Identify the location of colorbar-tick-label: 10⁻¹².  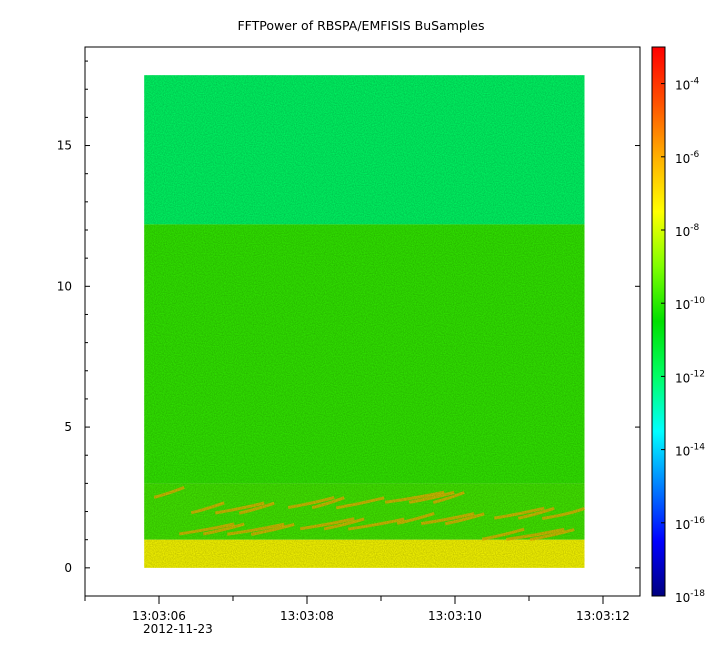
(690, 377).